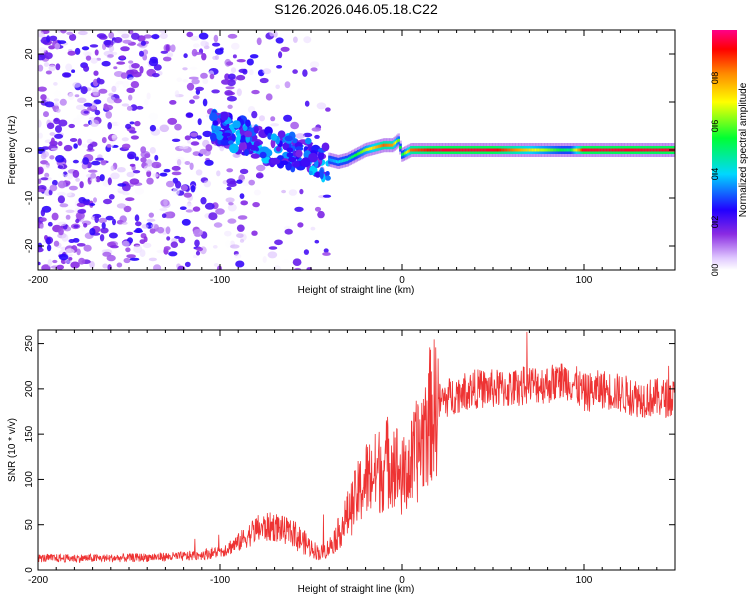  I want to click on y-tick-label: 10, so click(29, 102).